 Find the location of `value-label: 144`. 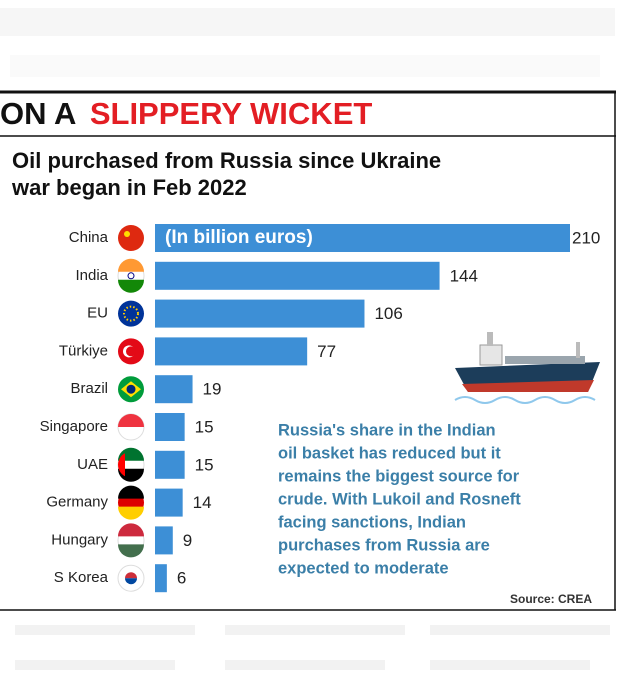

value-label: 144 is located at coordinates (464, 275).